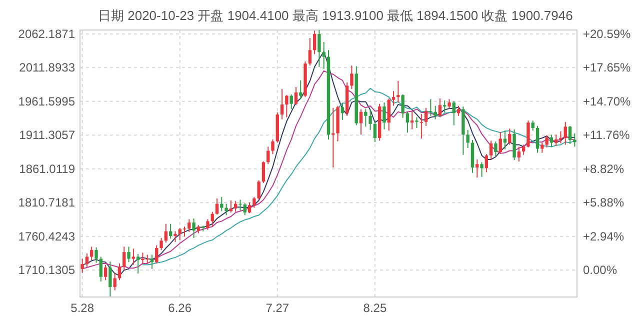 The width and height of the screenshot is (640, 329). I want to click on y2-tick-label: +17.65%, so click(607, 67).